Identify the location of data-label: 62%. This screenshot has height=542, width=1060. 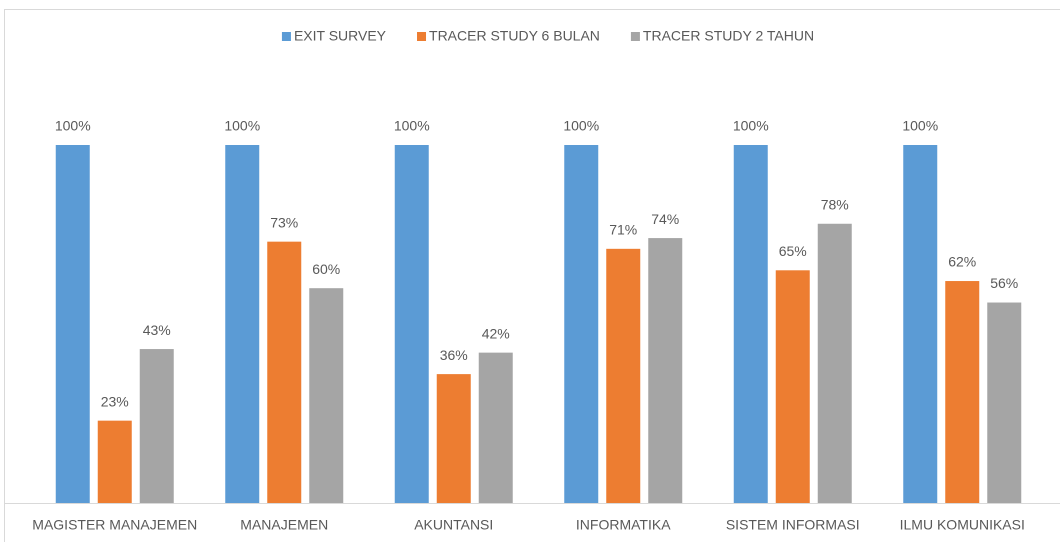
(962, 262).